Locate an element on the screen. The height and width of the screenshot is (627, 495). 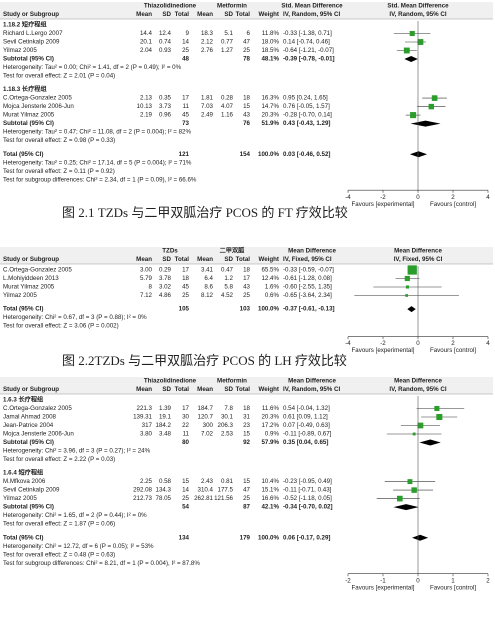
study-cell: 5.1 is located at coordinates (228, 33).